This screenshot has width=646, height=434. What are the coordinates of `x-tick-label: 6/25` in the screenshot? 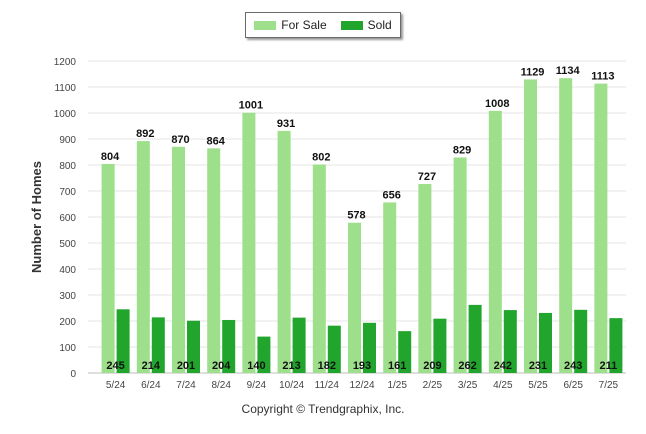 It's located at (573, 385).